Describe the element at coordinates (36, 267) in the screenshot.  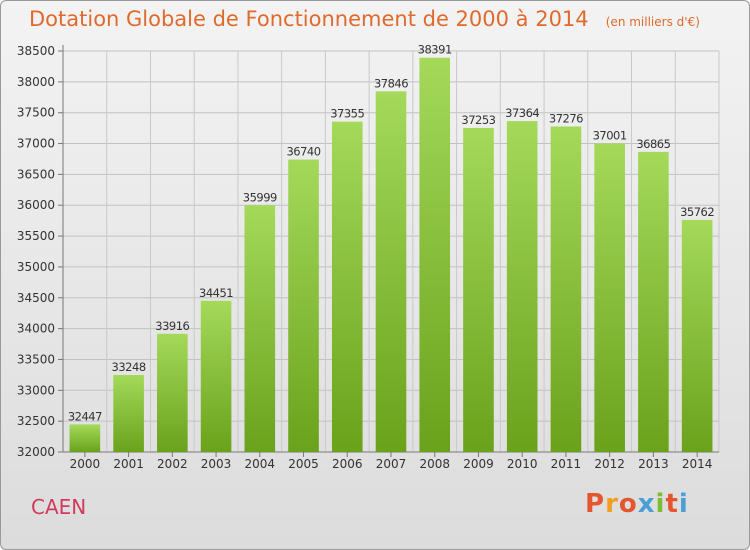
I see `y-tick-label: 35000` at that location.